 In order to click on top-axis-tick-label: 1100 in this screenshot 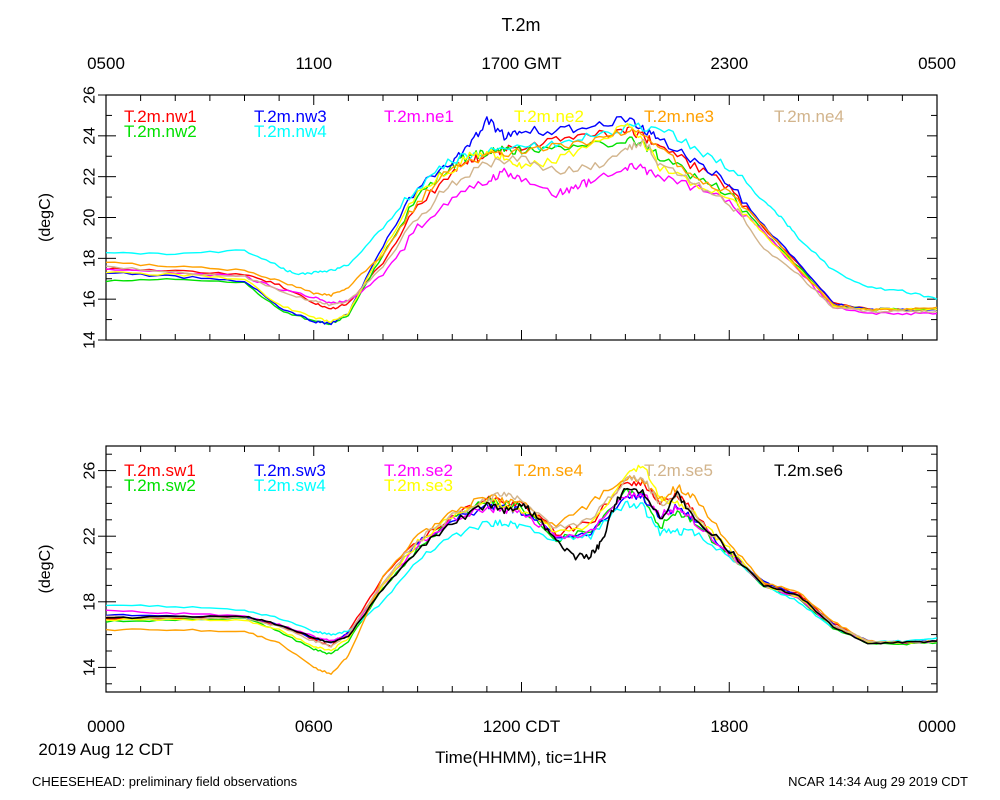, I will do `click(313, 63)`.